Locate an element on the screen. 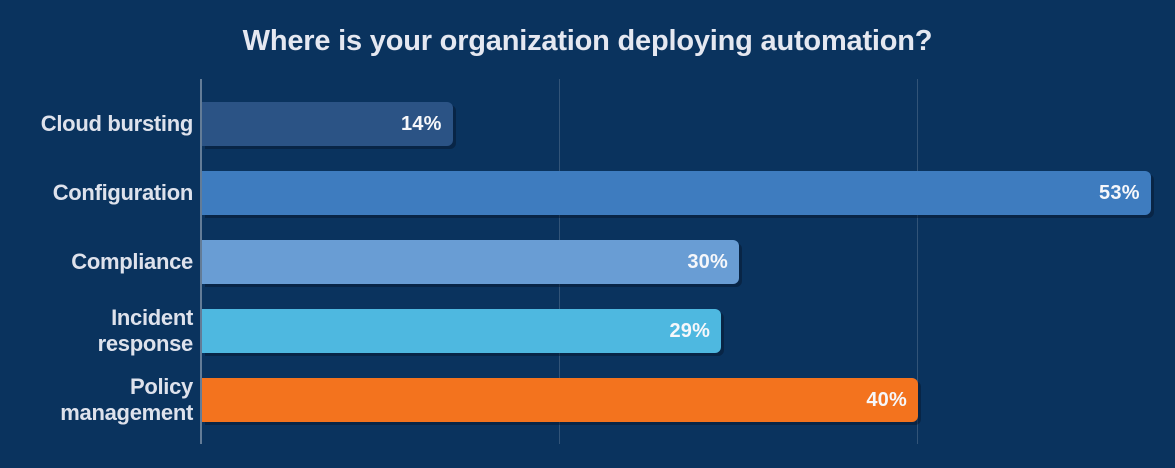  value-label: 14% is located at coordinates (421, 123).